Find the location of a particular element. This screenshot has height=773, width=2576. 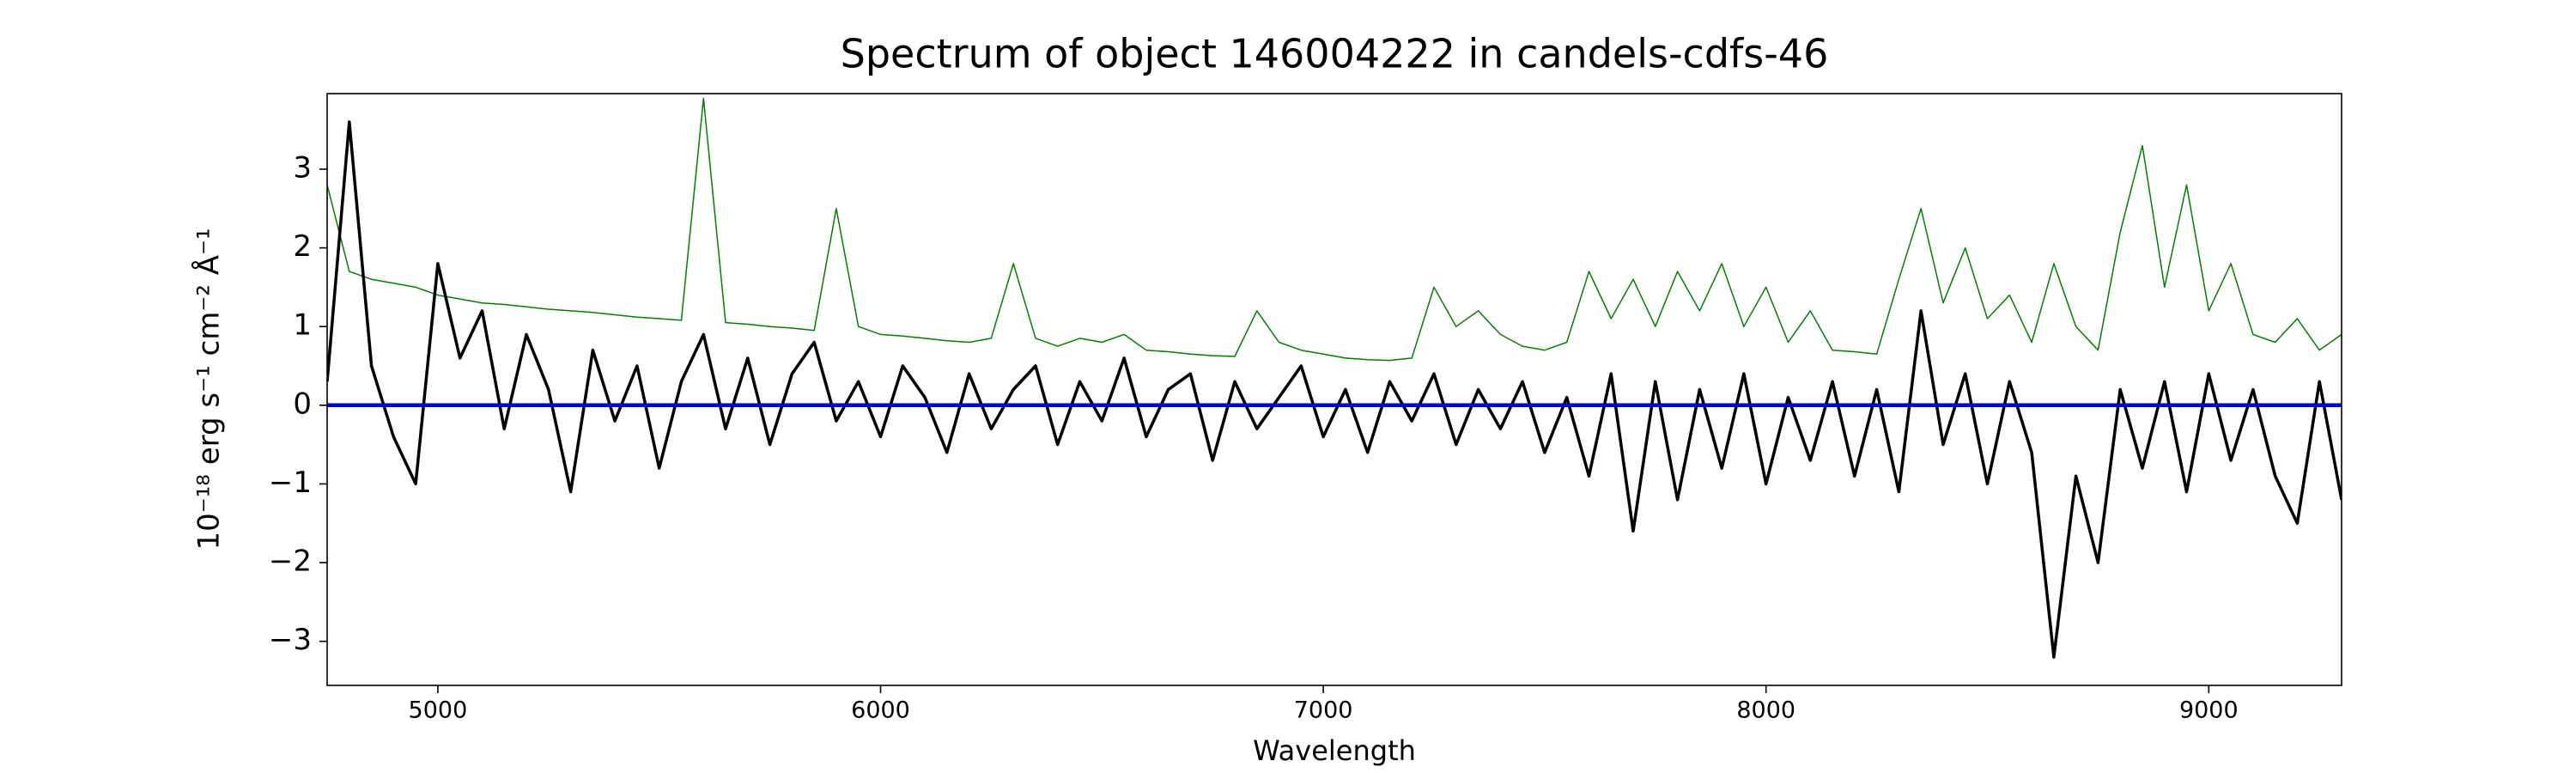

y-tick-label: 0 is located at coordinates (302, 403).